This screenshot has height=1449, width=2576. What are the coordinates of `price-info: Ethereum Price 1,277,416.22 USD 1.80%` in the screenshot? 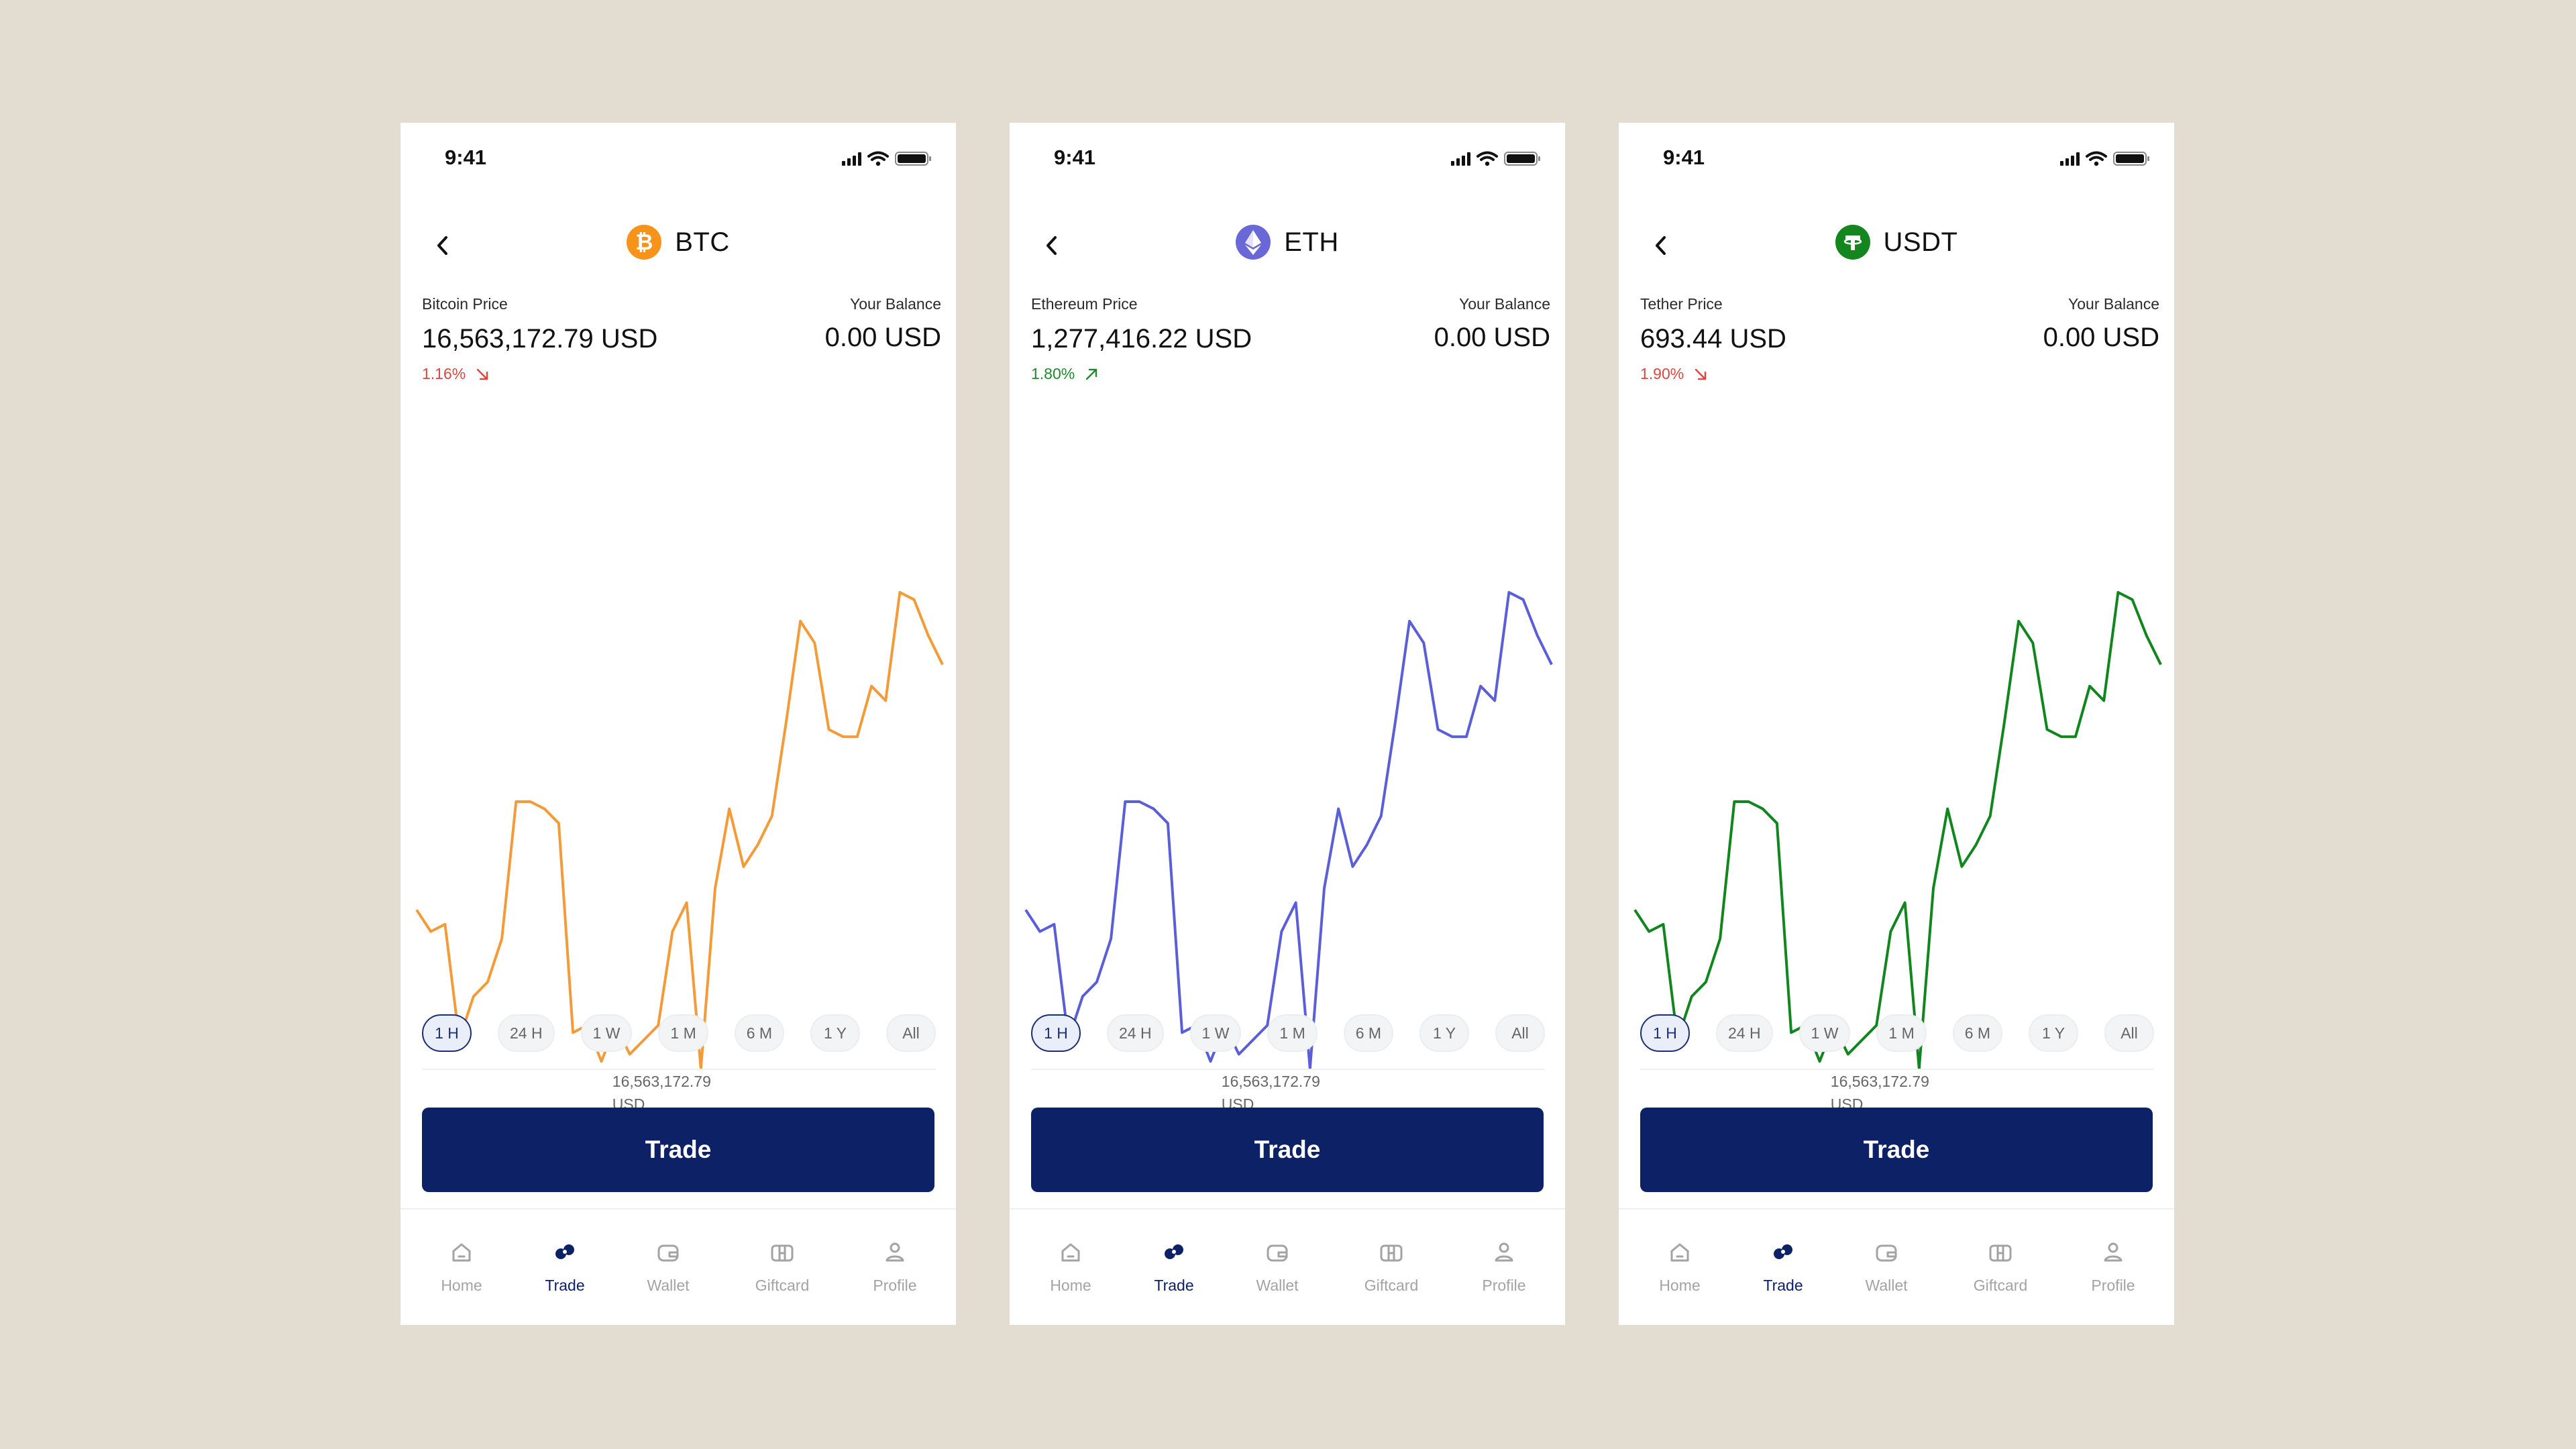 It's located at (1141, 339).